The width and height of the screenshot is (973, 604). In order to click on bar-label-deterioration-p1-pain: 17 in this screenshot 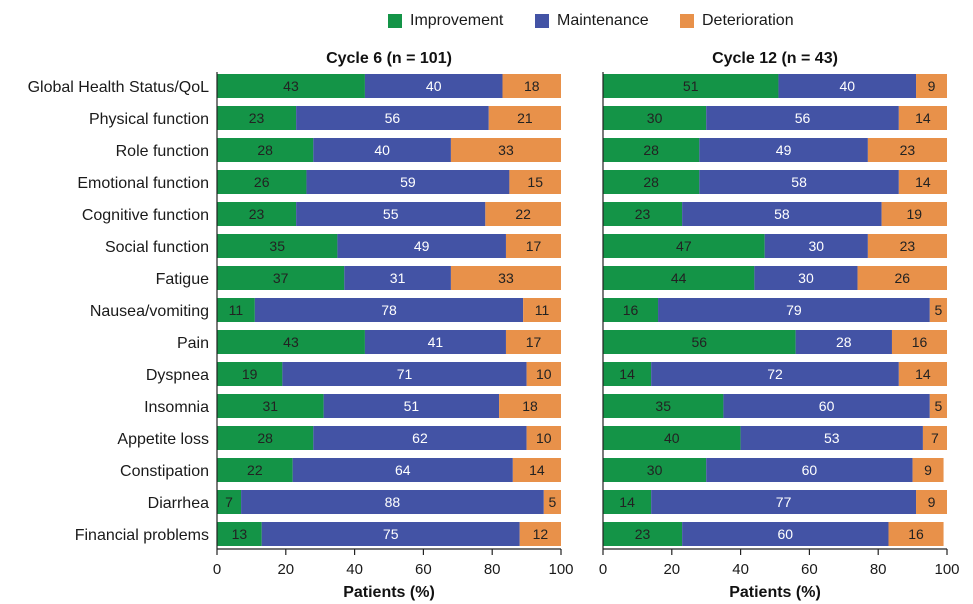, I will do `click(534, 342)`.